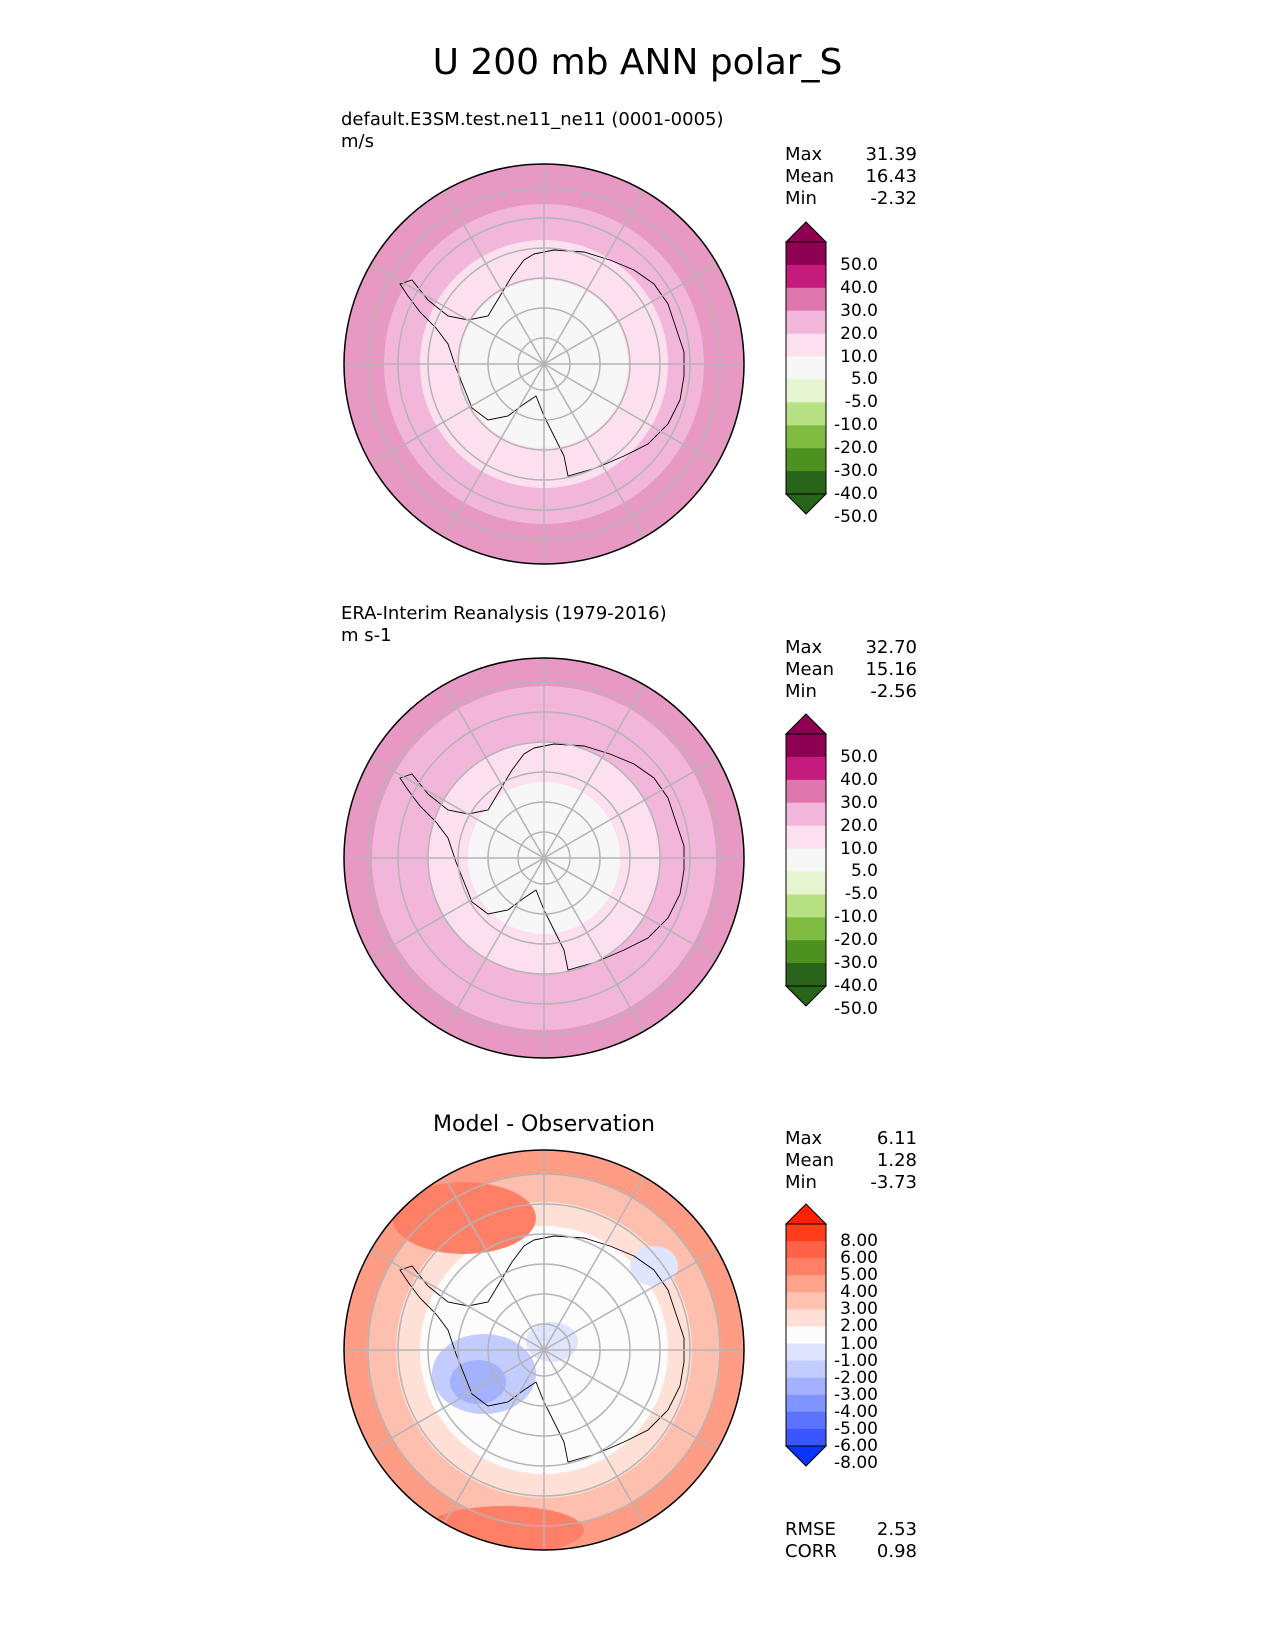 The image size is (1275, 1650). Describe the element at coordinates (801, 1182) in the screenshot. I see `stat-label: Min` at that location.